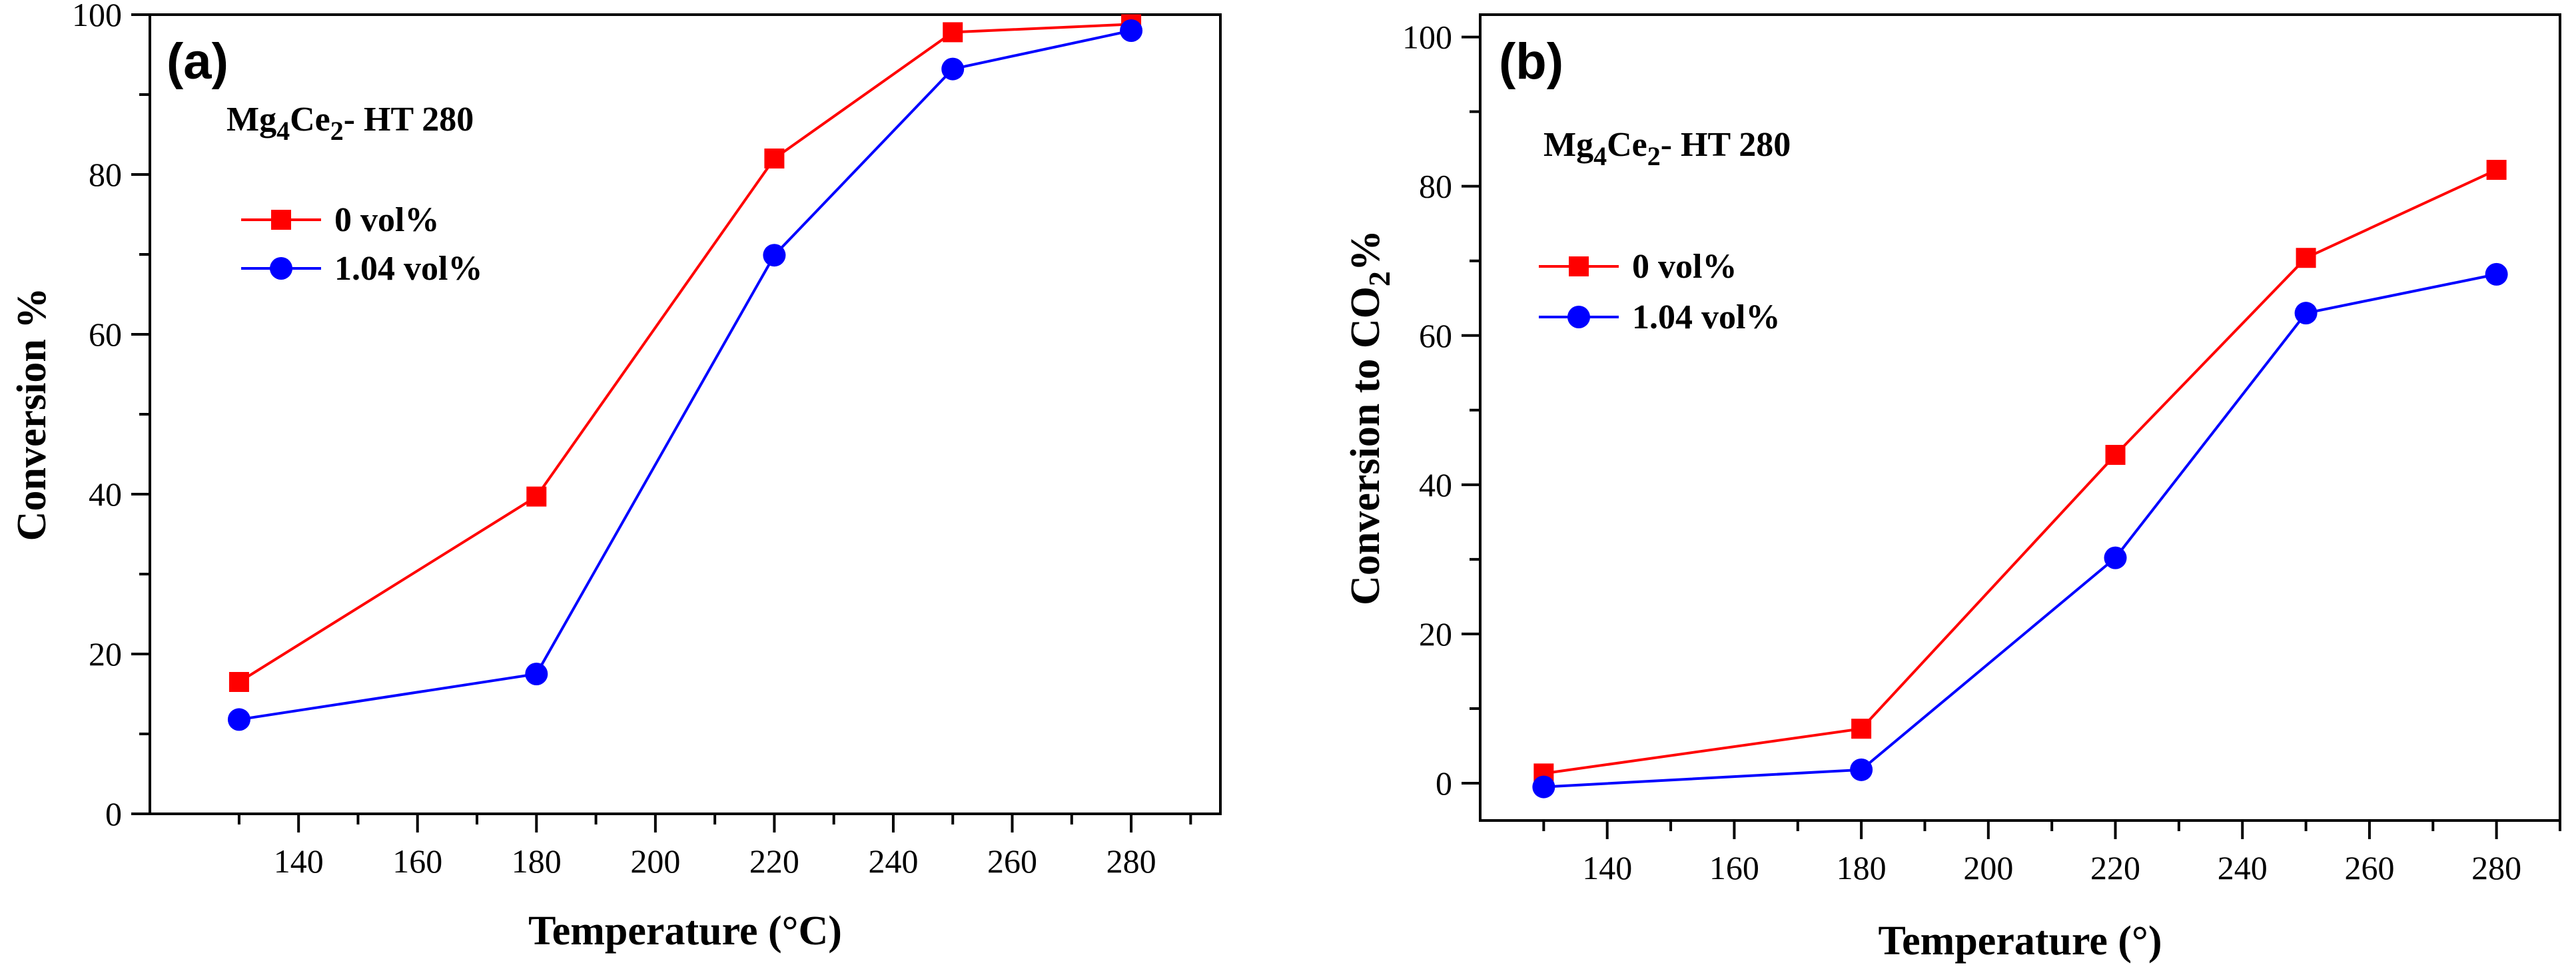 This screenshot has height=979, width=2576. What do you see at coordinates (2021, 941) in the screenshot?
I see `x-axis-label: Temperature (°)` at bounding box center [2021, 941].